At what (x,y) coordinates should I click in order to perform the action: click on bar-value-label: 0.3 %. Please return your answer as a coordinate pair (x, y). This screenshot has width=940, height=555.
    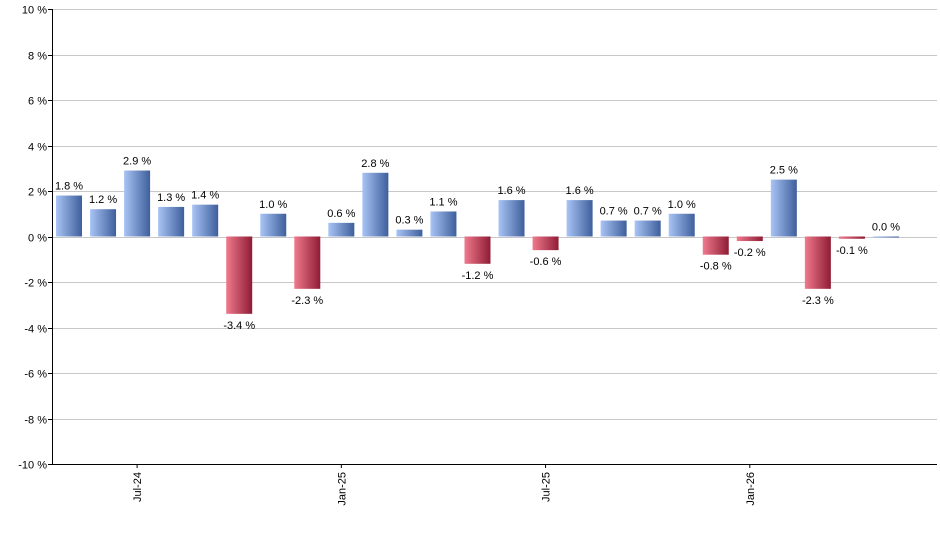
    Looking at the image, I should click on (409, 221).